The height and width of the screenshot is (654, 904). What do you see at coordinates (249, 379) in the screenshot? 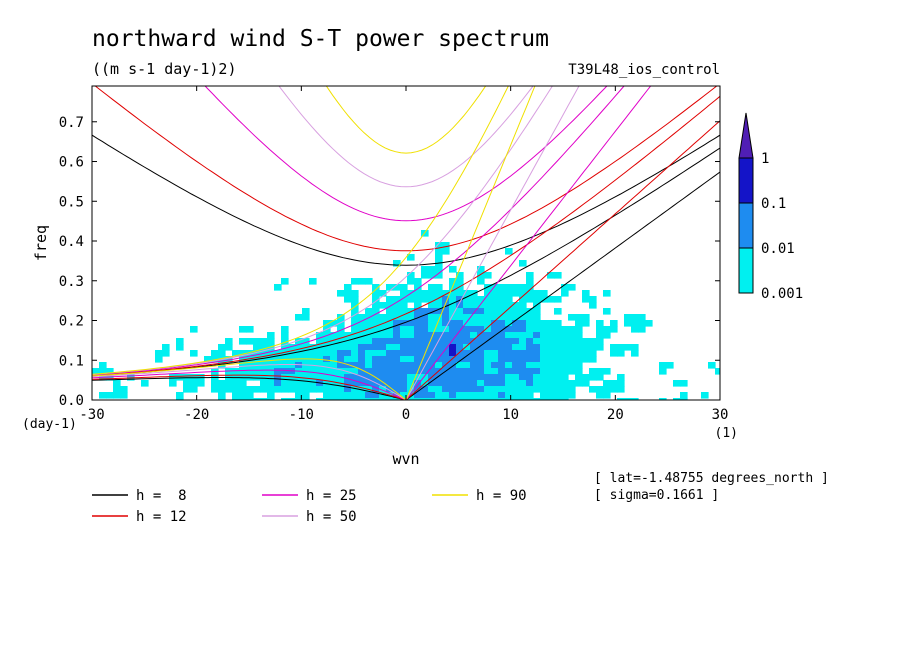
I see `dispersion-curve` at bounding box center [249, 379].